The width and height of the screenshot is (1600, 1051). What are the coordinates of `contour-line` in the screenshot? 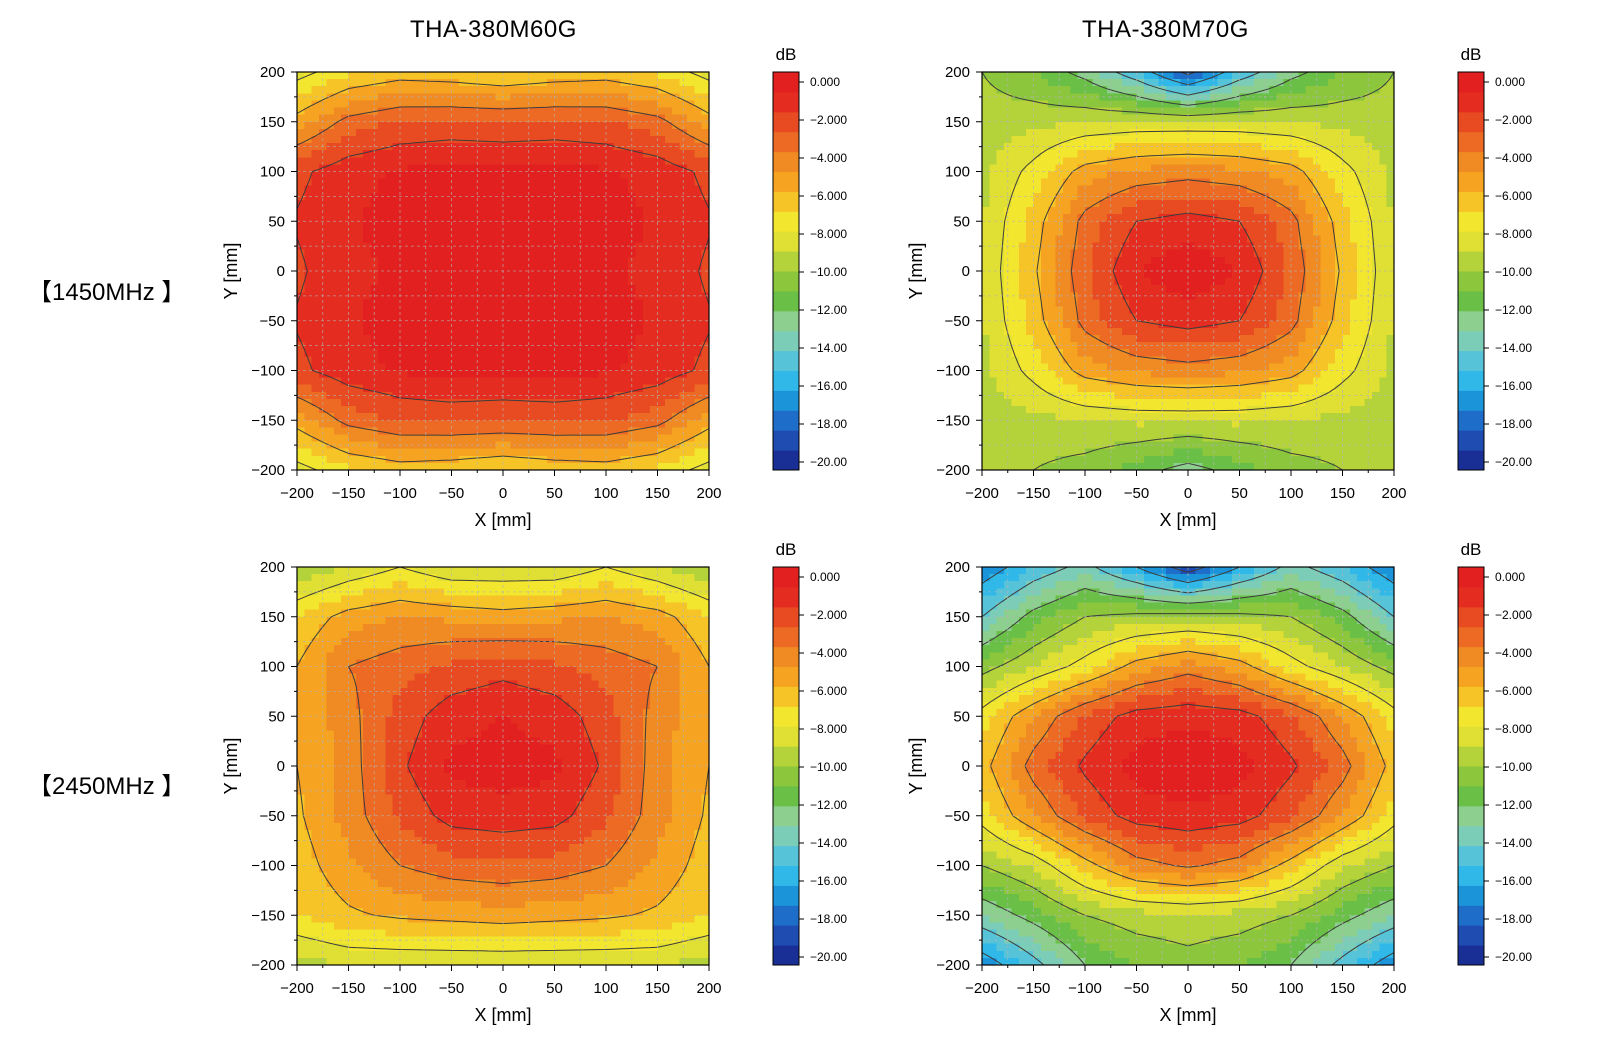 It's located at (503, 271).